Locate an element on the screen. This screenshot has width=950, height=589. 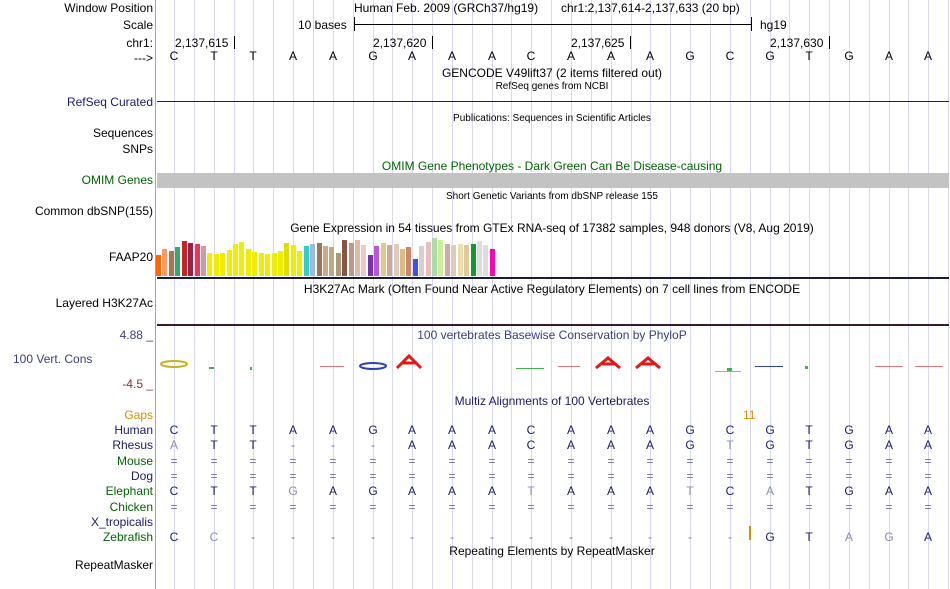
publications-track-label: Sequences is located at coordinates (122, 133).